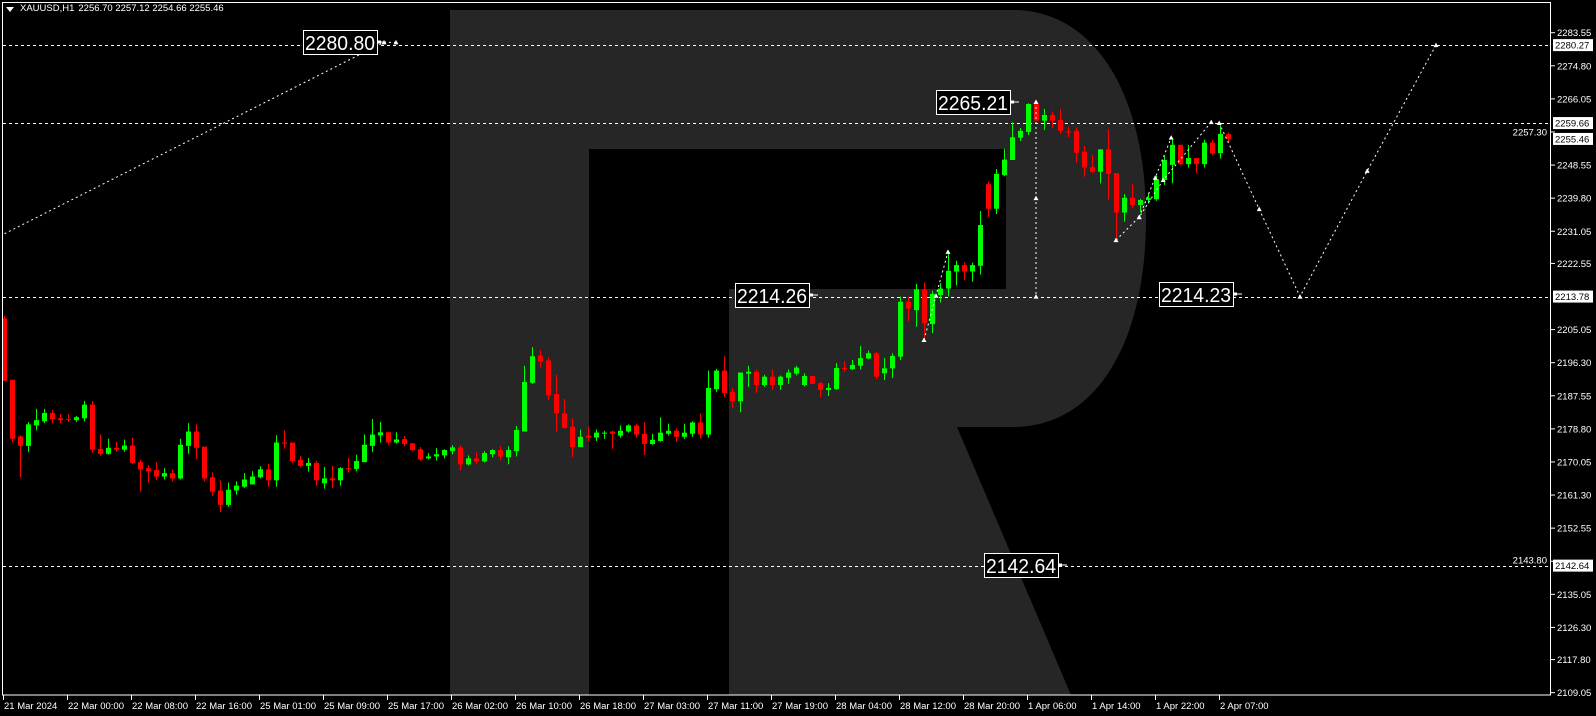 This screenshot has width=1596, height=716. I want to click on y-tick-label: 2187.55, so click(1574, 396).